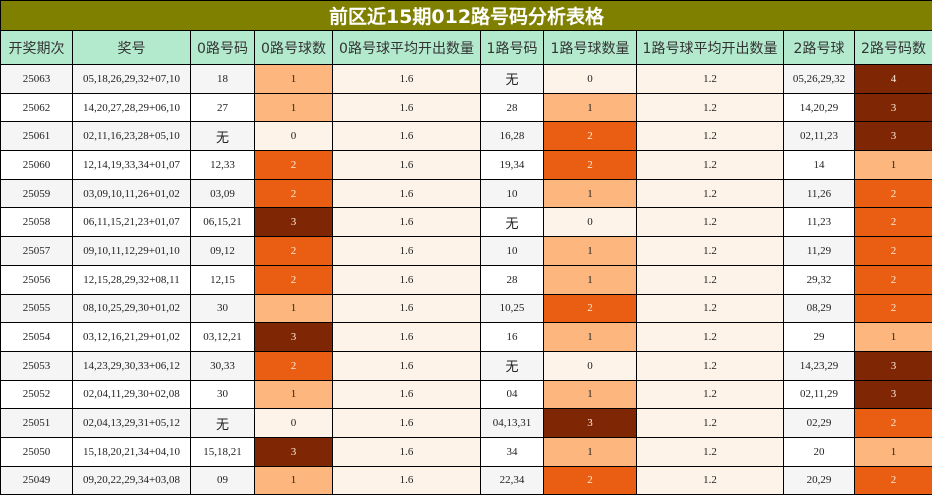 The image size is (932, 500). I want to click on route2-numbers-cell: 11,23, so click(819, 222).